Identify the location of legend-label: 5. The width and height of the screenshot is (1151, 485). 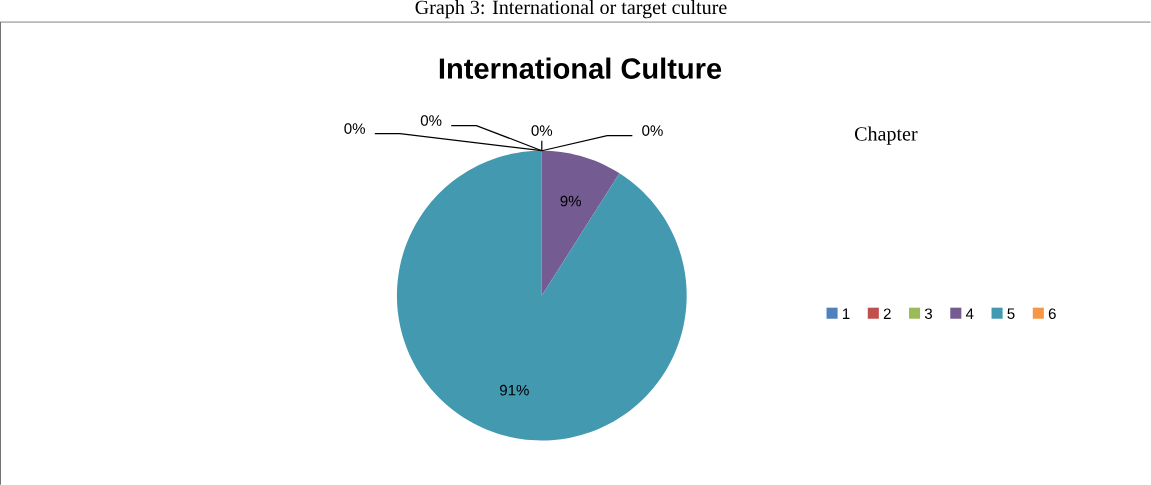
(1011, 313).